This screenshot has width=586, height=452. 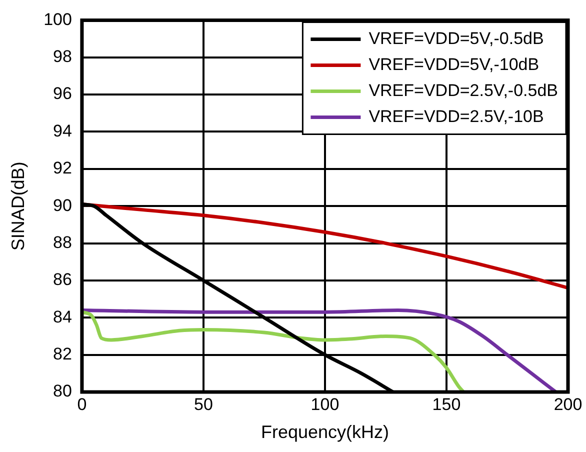 What do you see at coordinates (446, 404) in the screenshot?
I see `x-tick-label: 150` at bounding box center [446, 404].